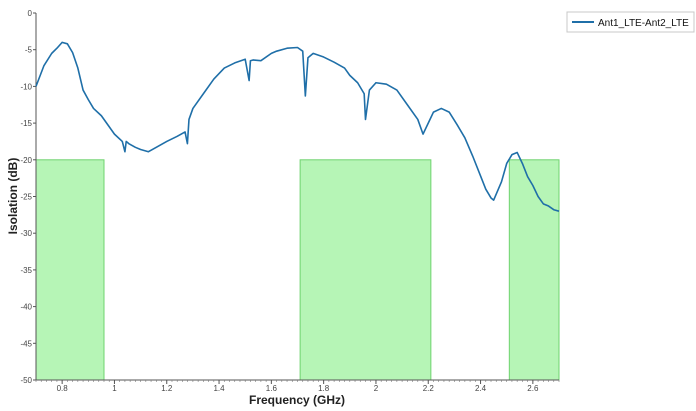 The width and height of the screenshot is (696, 411). What do you see at coordinates (297, 400) in the screenshot?
I see `x-axis-title: Frequency (GHz)` at bounding box center [297, 400].